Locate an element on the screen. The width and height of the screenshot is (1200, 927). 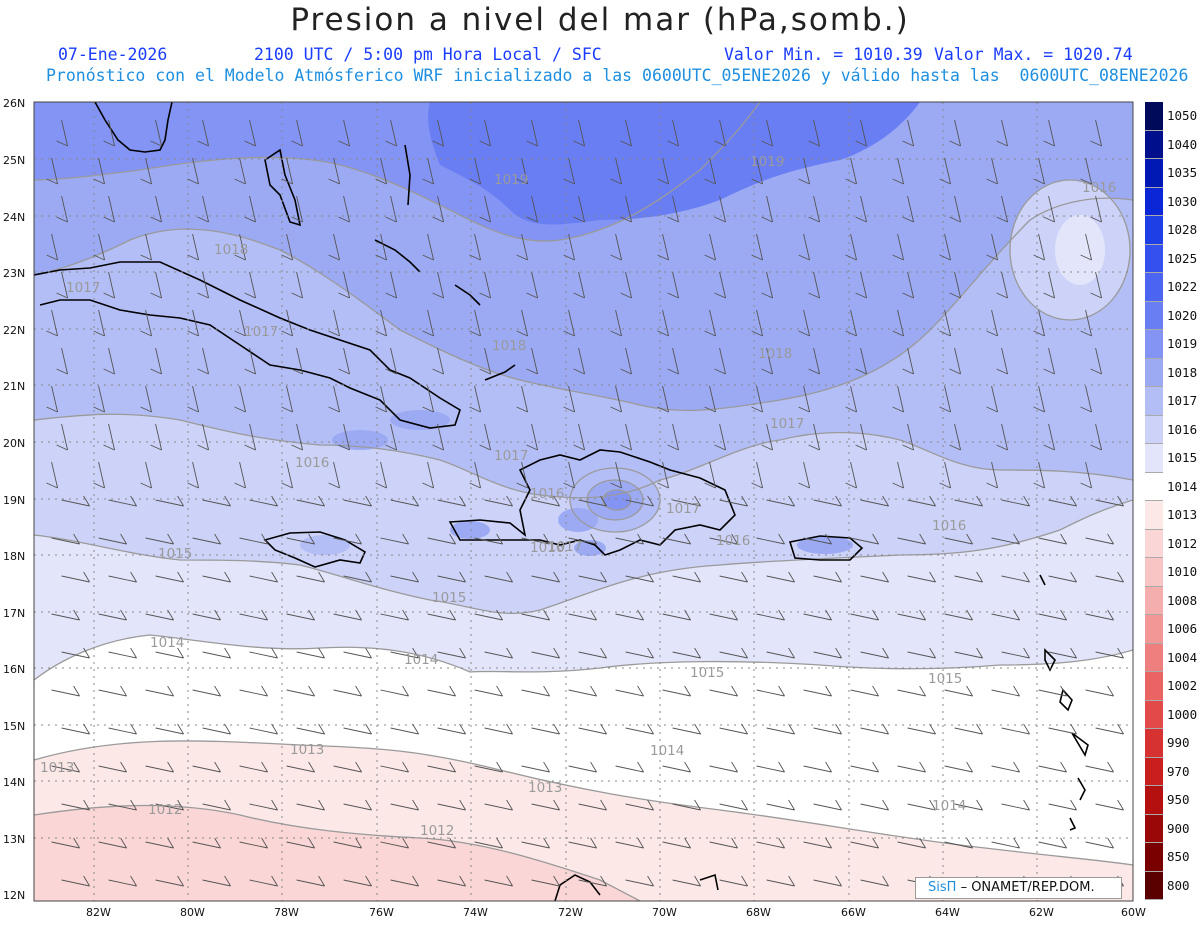
color-scale-label: 1004 is located at coordinates (1182, 657).